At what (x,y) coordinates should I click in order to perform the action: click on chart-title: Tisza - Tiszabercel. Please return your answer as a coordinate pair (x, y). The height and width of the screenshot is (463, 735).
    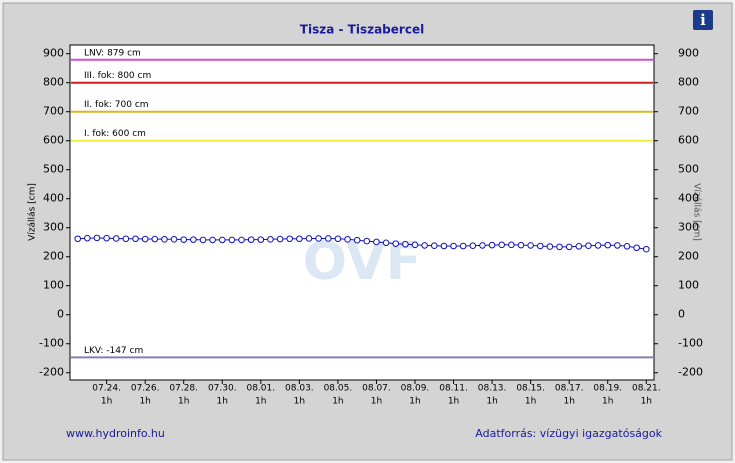
    Looking at the image, I should click on (362, 30).